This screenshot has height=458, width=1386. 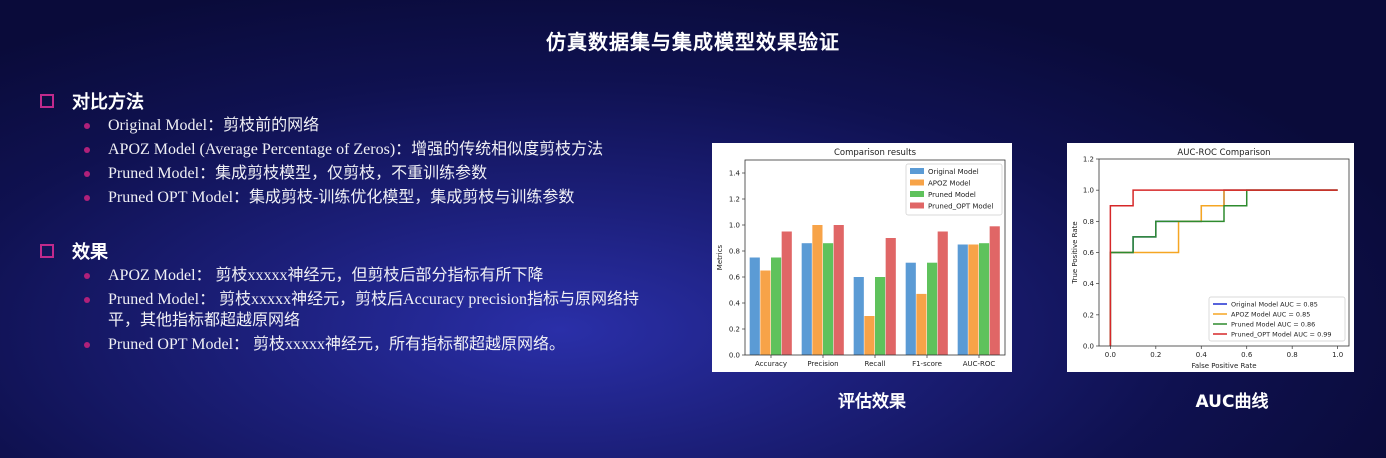 What do you see at coordinates (108, 102) in the screenshot?
I see `section-heading-text: 对比方法` at bounding box center [108, 102].